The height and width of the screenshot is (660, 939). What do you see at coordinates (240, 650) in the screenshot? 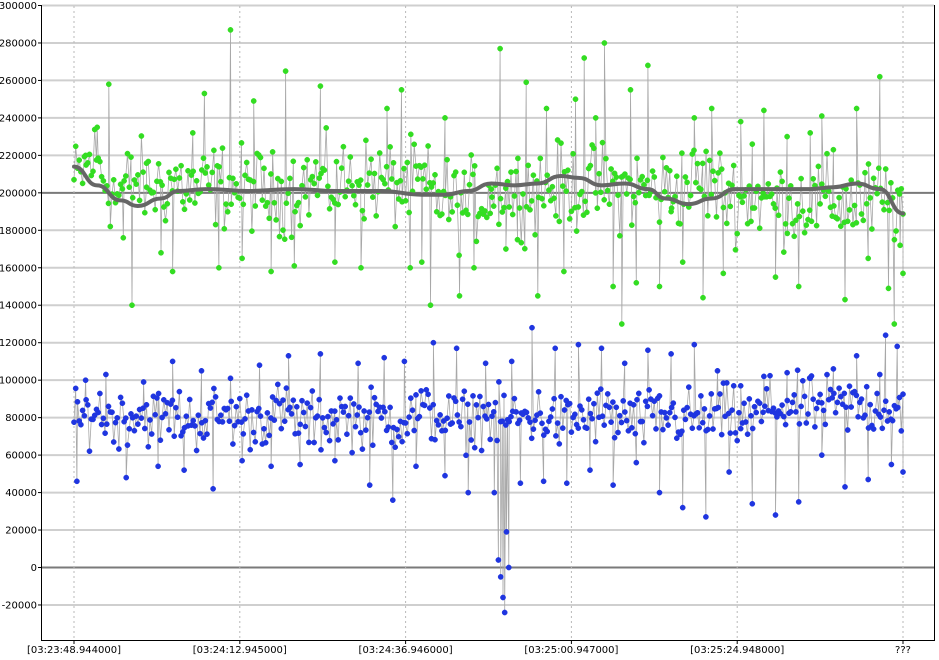
I see `x-tick-label: [03:24:12.945000]` at bounding box center [240, 650].